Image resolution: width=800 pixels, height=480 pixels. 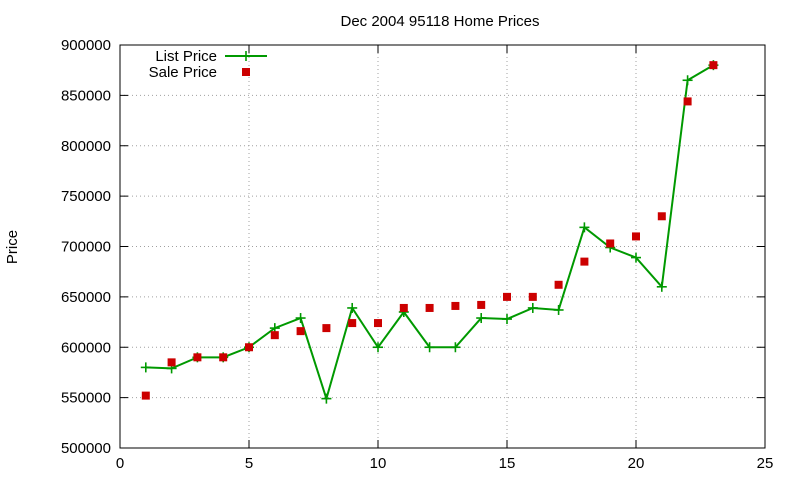 What do you see at coordinates (378, 463) in the screenshot?
I see `x-tick-label: 10` at bounding box center [378, 463].